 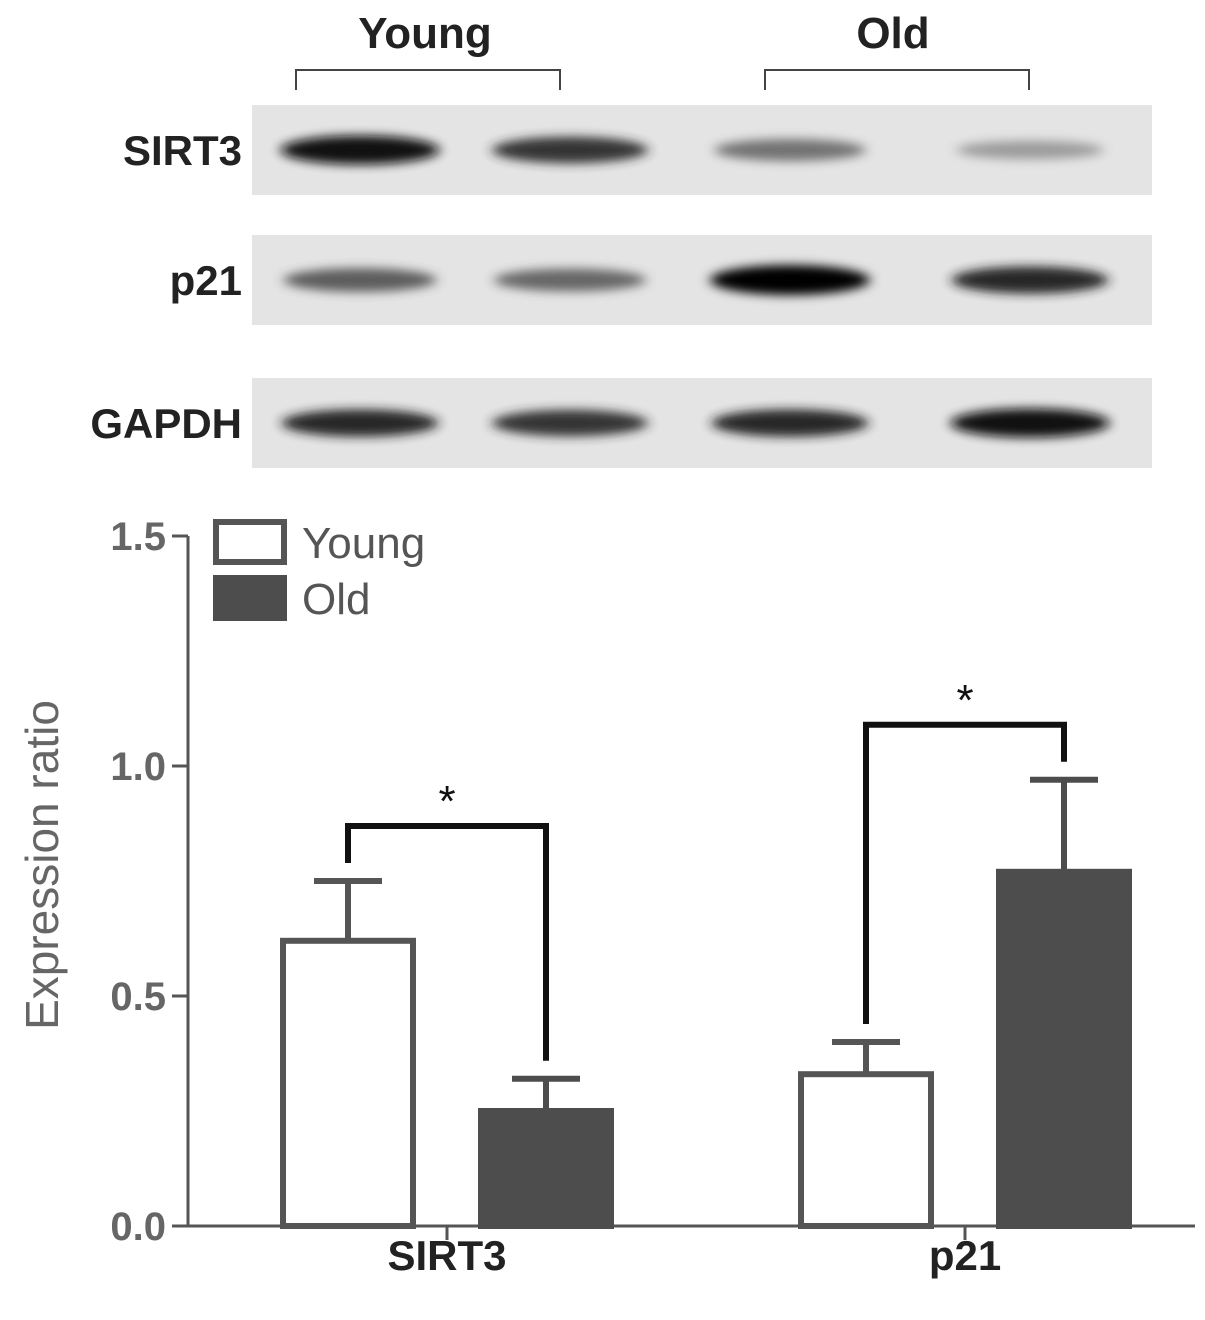 I want to click on legend: Young Old, so click(x=319, y=571).